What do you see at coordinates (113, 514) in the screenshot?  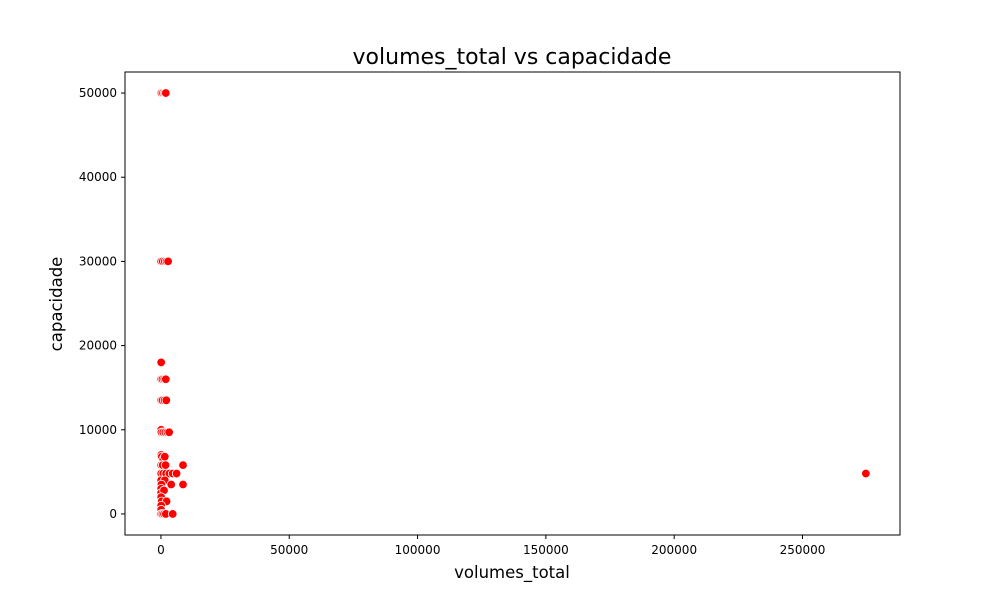 I see `y-tick-label: 0` at bounding box center [113, 514].